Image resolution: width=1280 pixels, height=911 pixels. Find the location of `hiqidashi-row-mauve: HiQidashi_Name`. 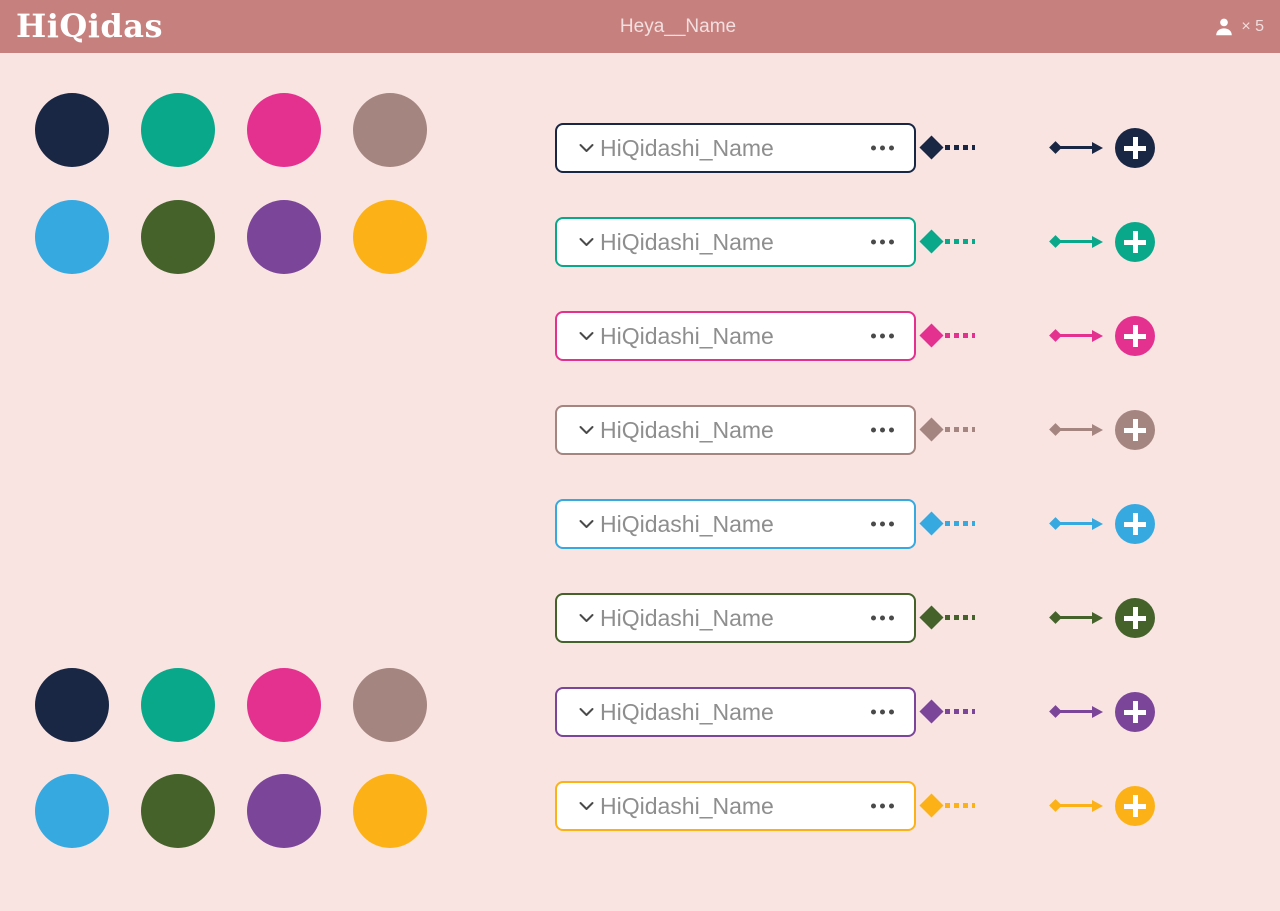

hiqidashi-row-mauve: HiQidashi_Name is located at coordinates (640, 430).